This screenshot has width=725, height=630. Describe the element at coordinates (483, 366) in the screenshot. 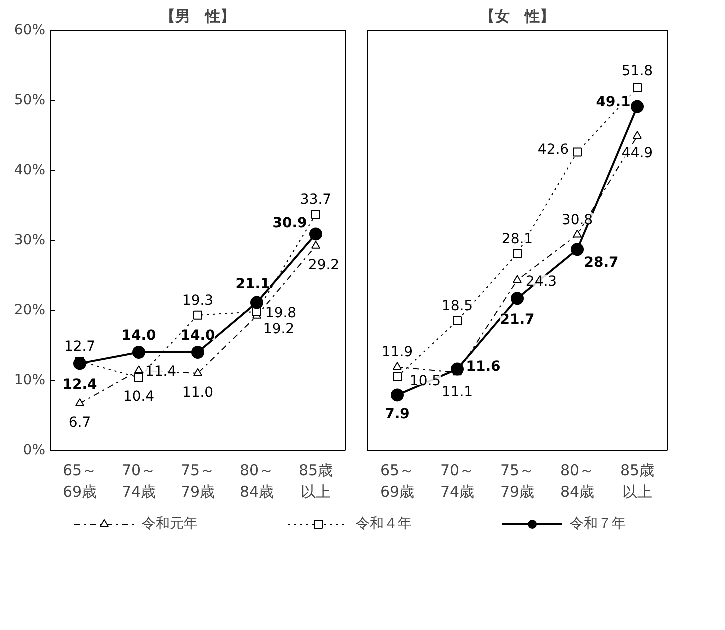

I see `data-label: 11.6` at that location.